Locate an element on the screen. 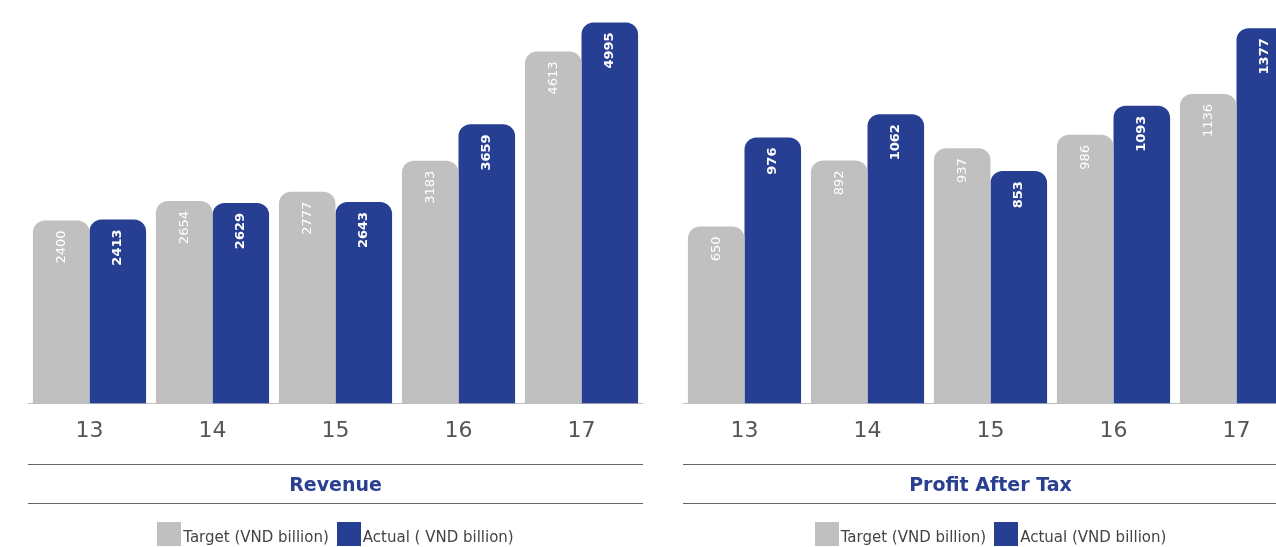 The image size is (1276, 547). data-label: 2400 is located at coordinates (60, 247).